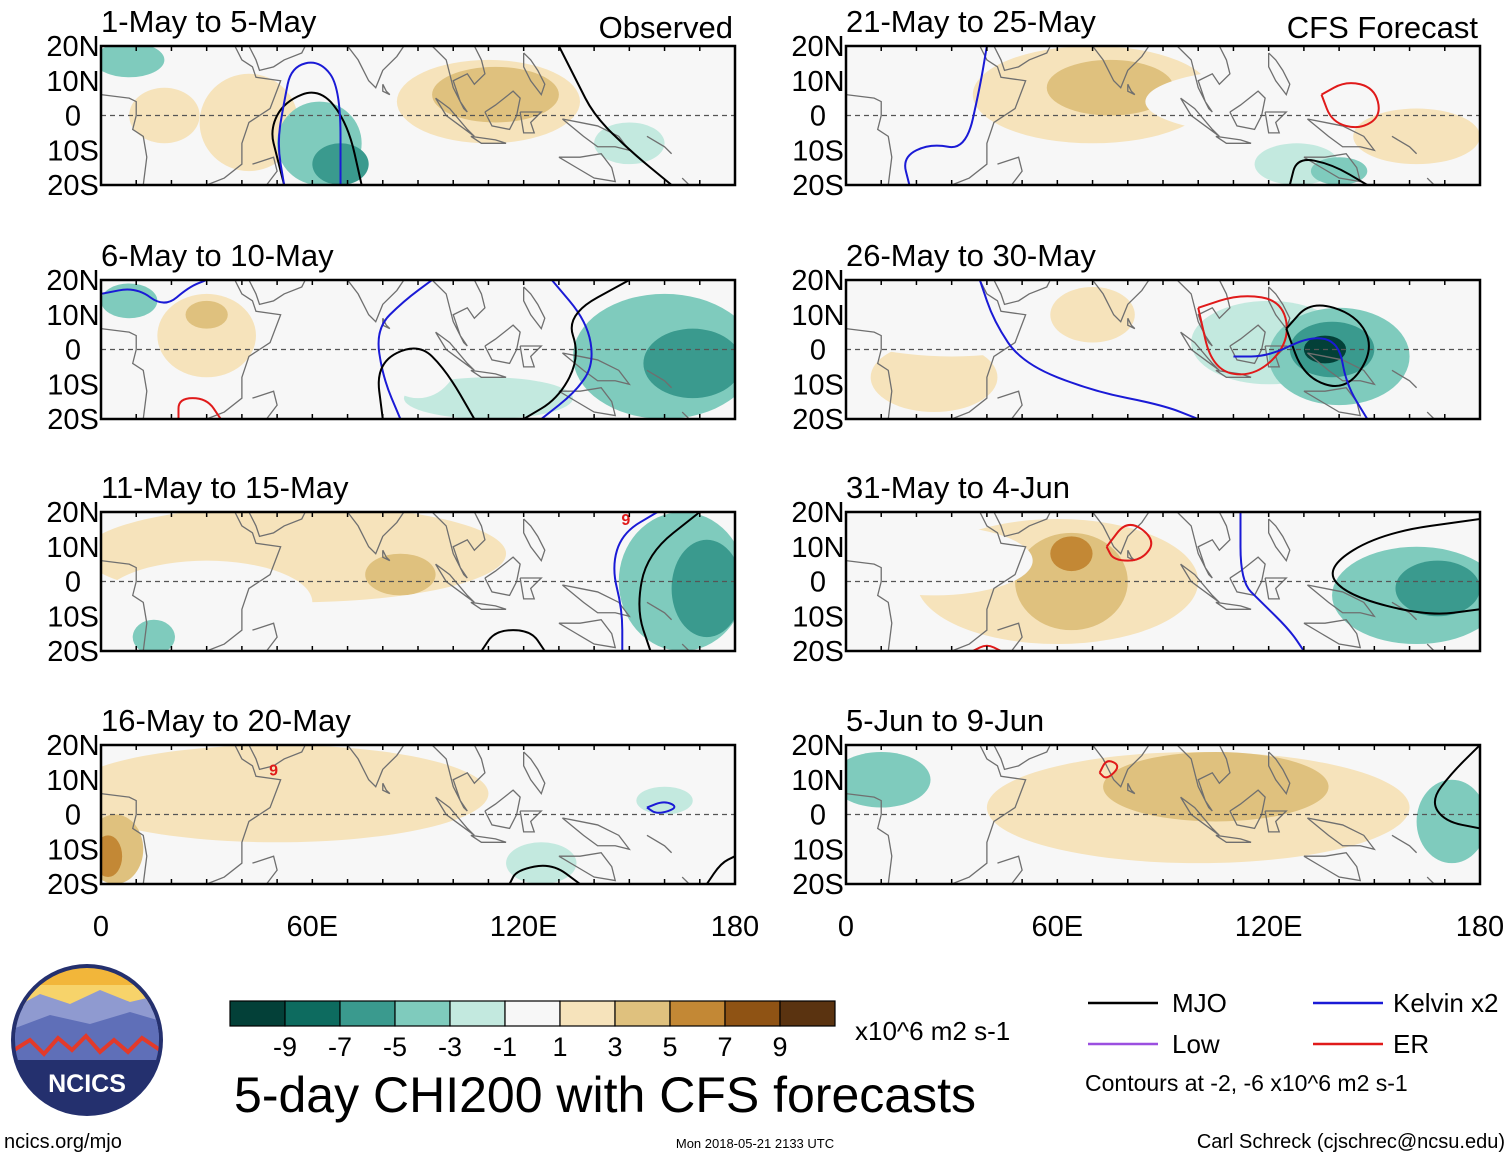 This screenshot has height=1158, width=1510. Describe the element at coordinates (273, 770) in the screenshot. I see `contour-label: 9` at that location.